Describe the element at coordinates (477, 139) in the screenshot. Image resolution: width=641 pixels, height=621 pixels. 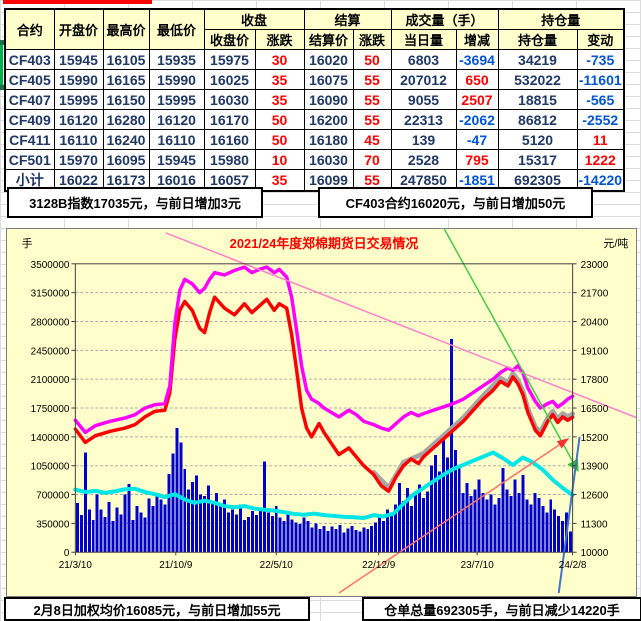
I see `table-cell: -47` at that location.